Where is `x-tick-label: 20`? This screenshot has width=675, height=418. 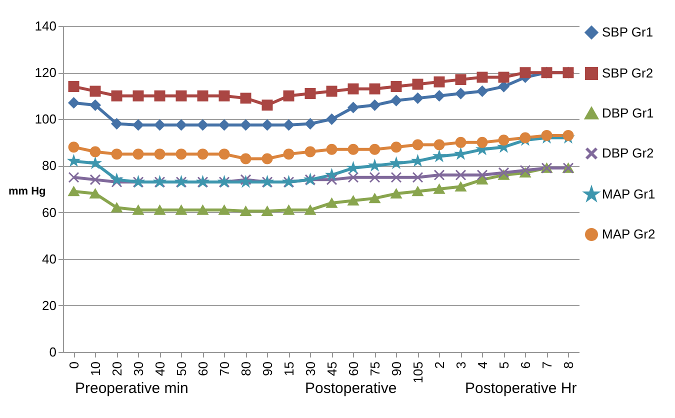 x-tick-label: 20 is located at coordinates (116, 369).